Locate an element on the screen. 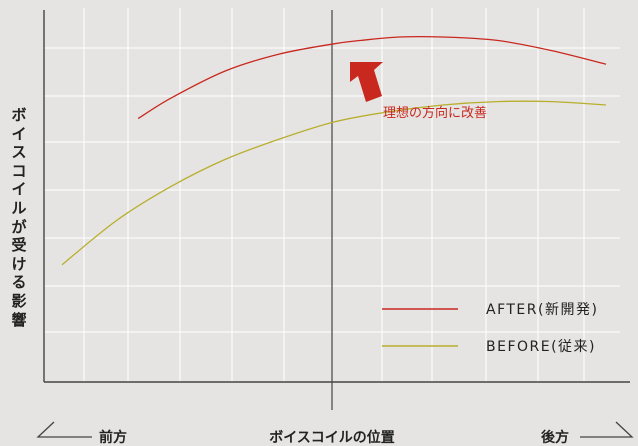 Image resolution: width=638 pixels, height=446 pixels. x-axis-label: ボイスコイルの位置 is located at coordinates (332, 437).